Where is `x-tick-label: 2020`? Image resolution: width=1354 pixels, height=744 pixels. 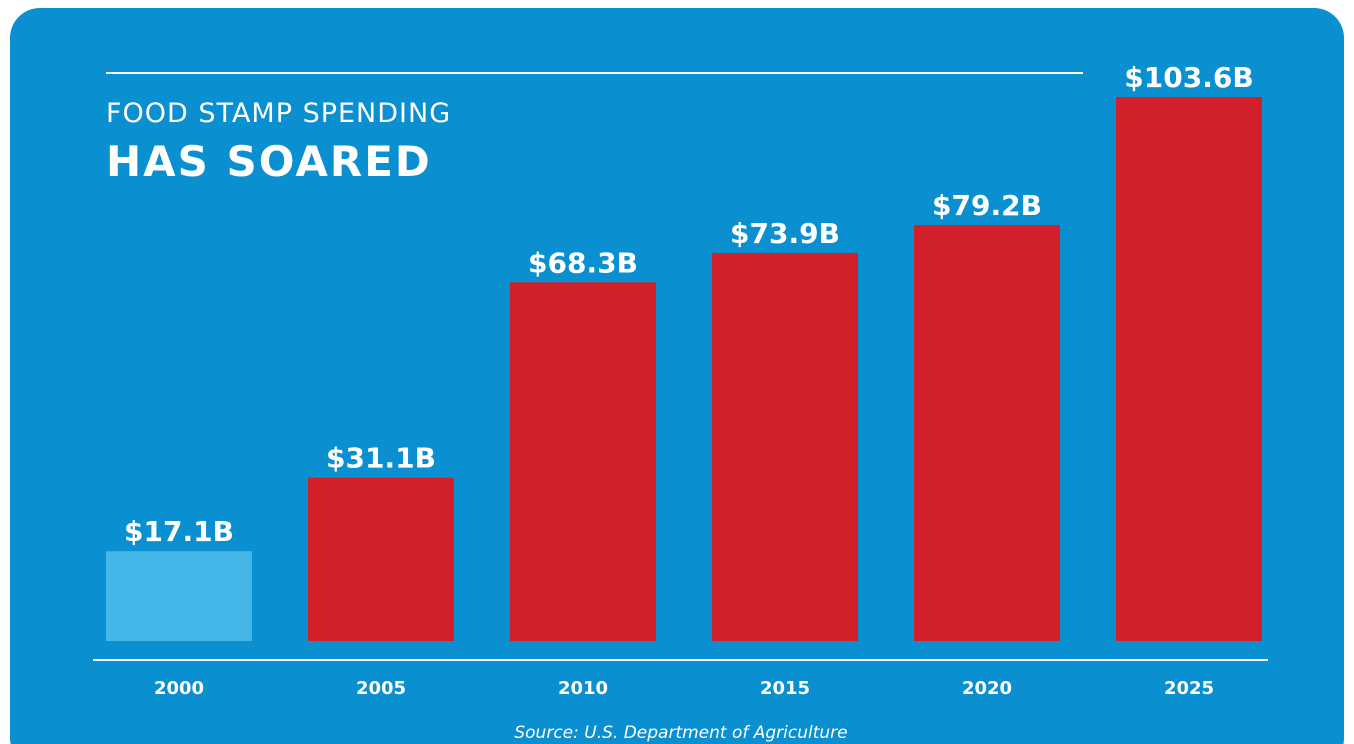 x-tick-label: 2020 is located at coordinates (987, 688).